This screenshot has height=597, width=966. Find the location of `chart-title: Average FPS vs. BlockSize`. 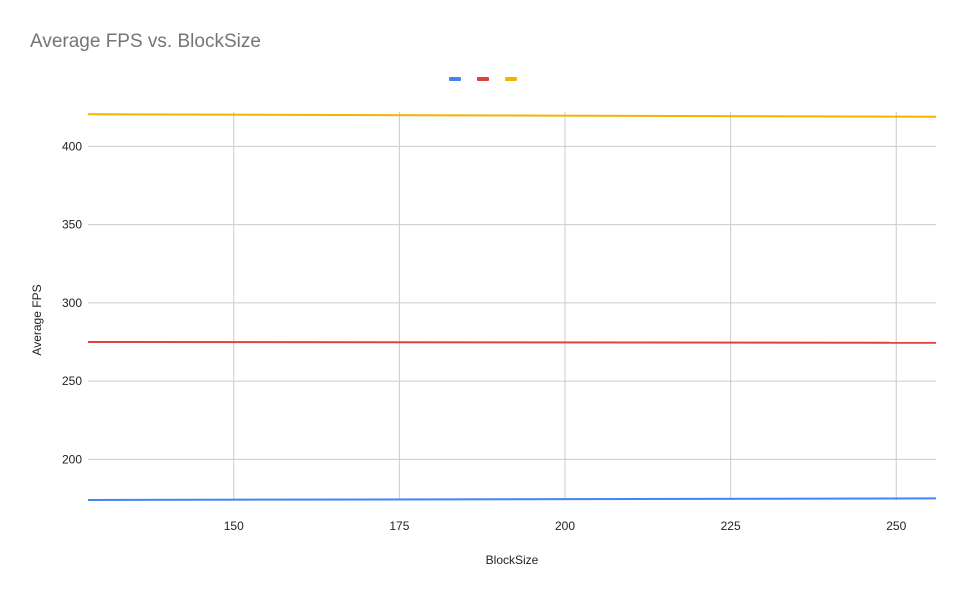

chart-title: Average FPS vs. BlockSize is located at coordinates (145, 41).